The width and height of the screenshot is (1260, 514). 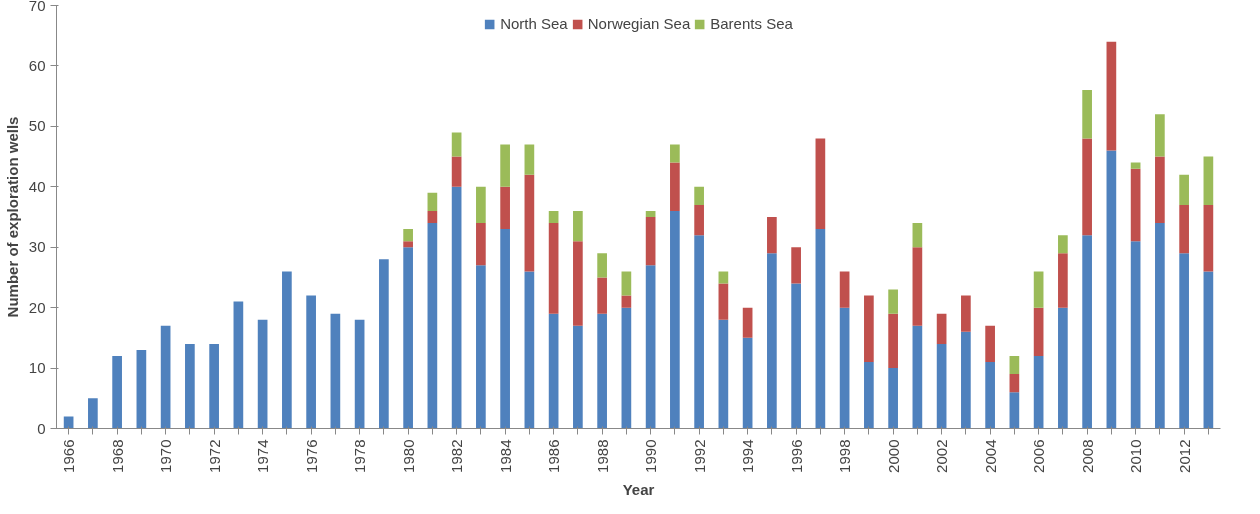 I want to click on x-tick-label: 1974, so click(x=263, y=456).